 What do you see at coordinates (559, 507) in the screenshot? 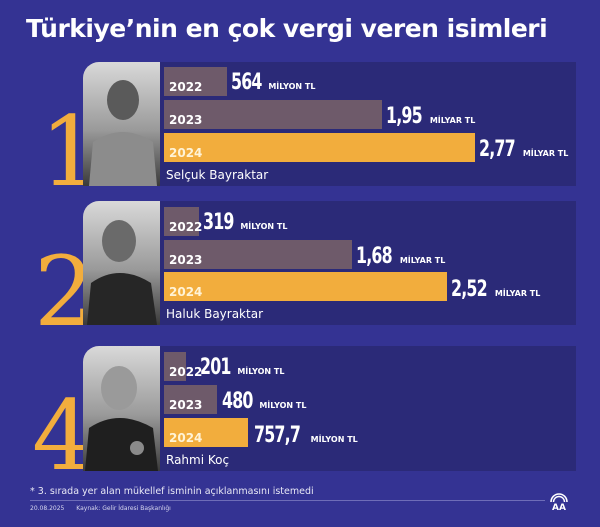
I see `svg-text: AA` at bounding box center [559, 507].